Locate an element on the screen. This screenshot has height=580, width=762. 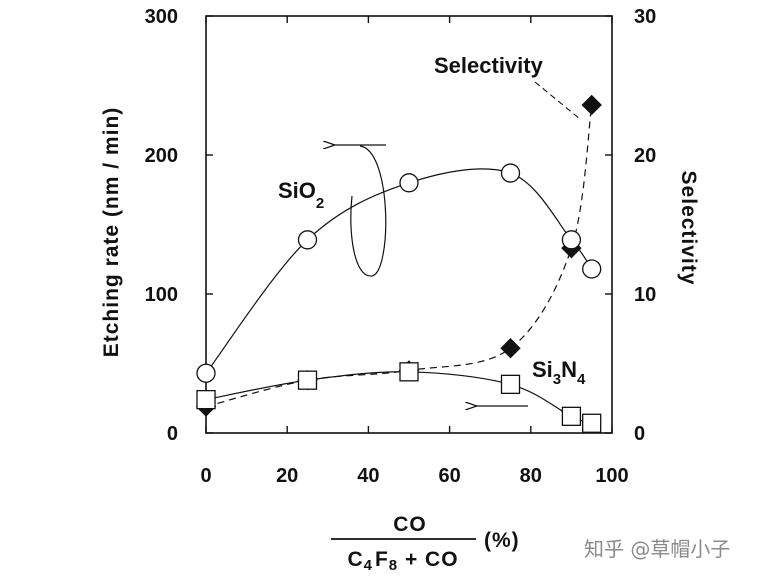
y2-tick-label: 30 is located at coordinates (645, 17).